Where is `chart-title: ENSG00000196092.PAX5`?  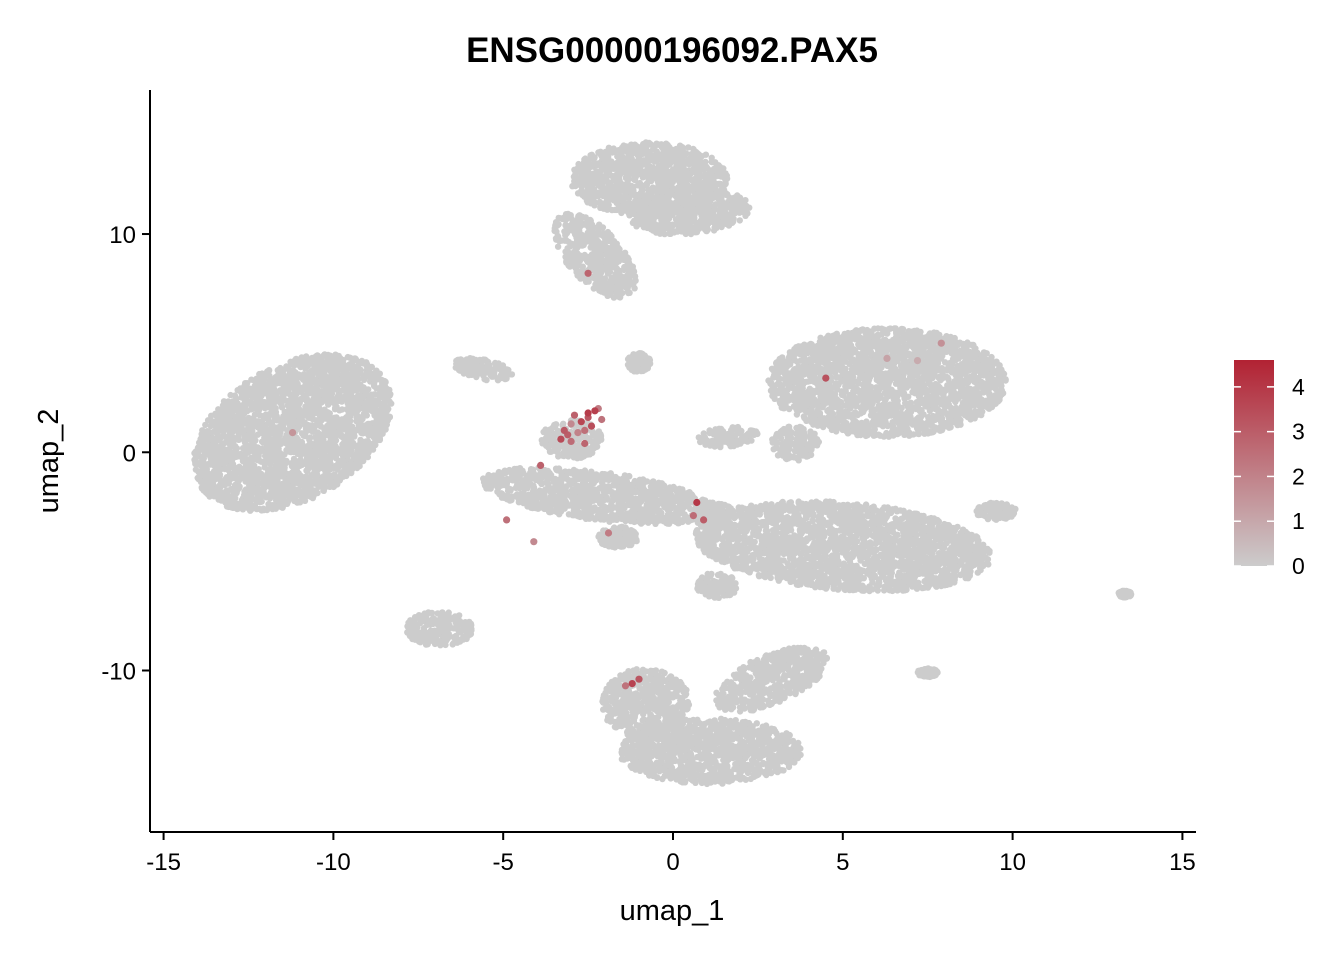 chart-title: ENSG00000196092.PAX5 is located at coordinates (672, 50).